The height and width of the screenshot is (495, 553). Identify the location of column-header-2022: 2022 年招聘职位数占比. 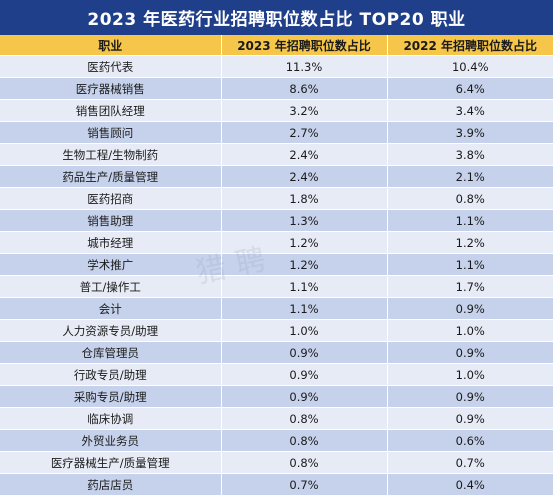
(470, 45).